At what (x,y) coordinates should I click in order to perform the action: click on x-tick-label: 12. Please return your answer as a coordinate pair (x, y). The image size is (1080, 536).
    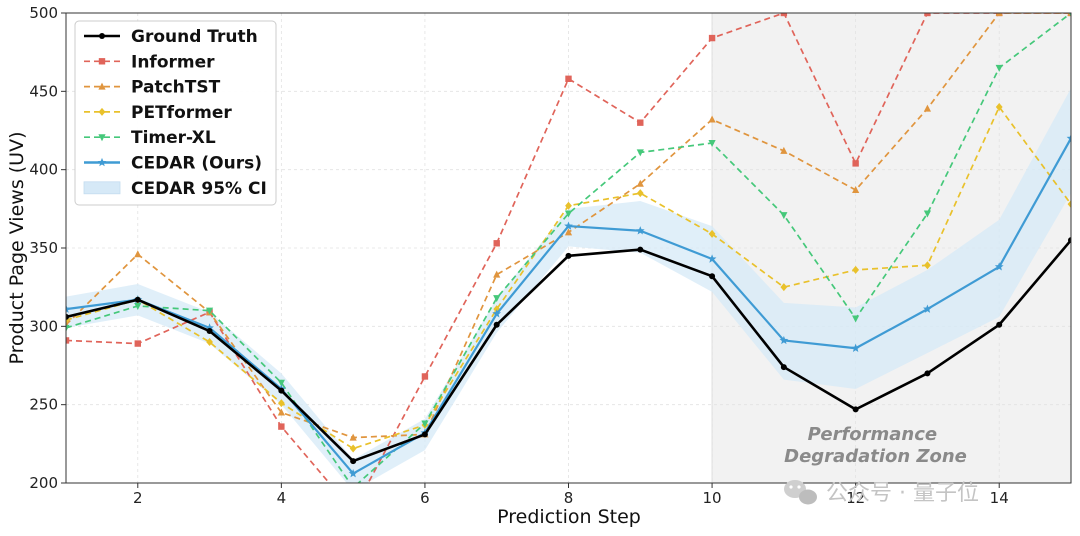
    Looking at the image, I should click on (855, 498).